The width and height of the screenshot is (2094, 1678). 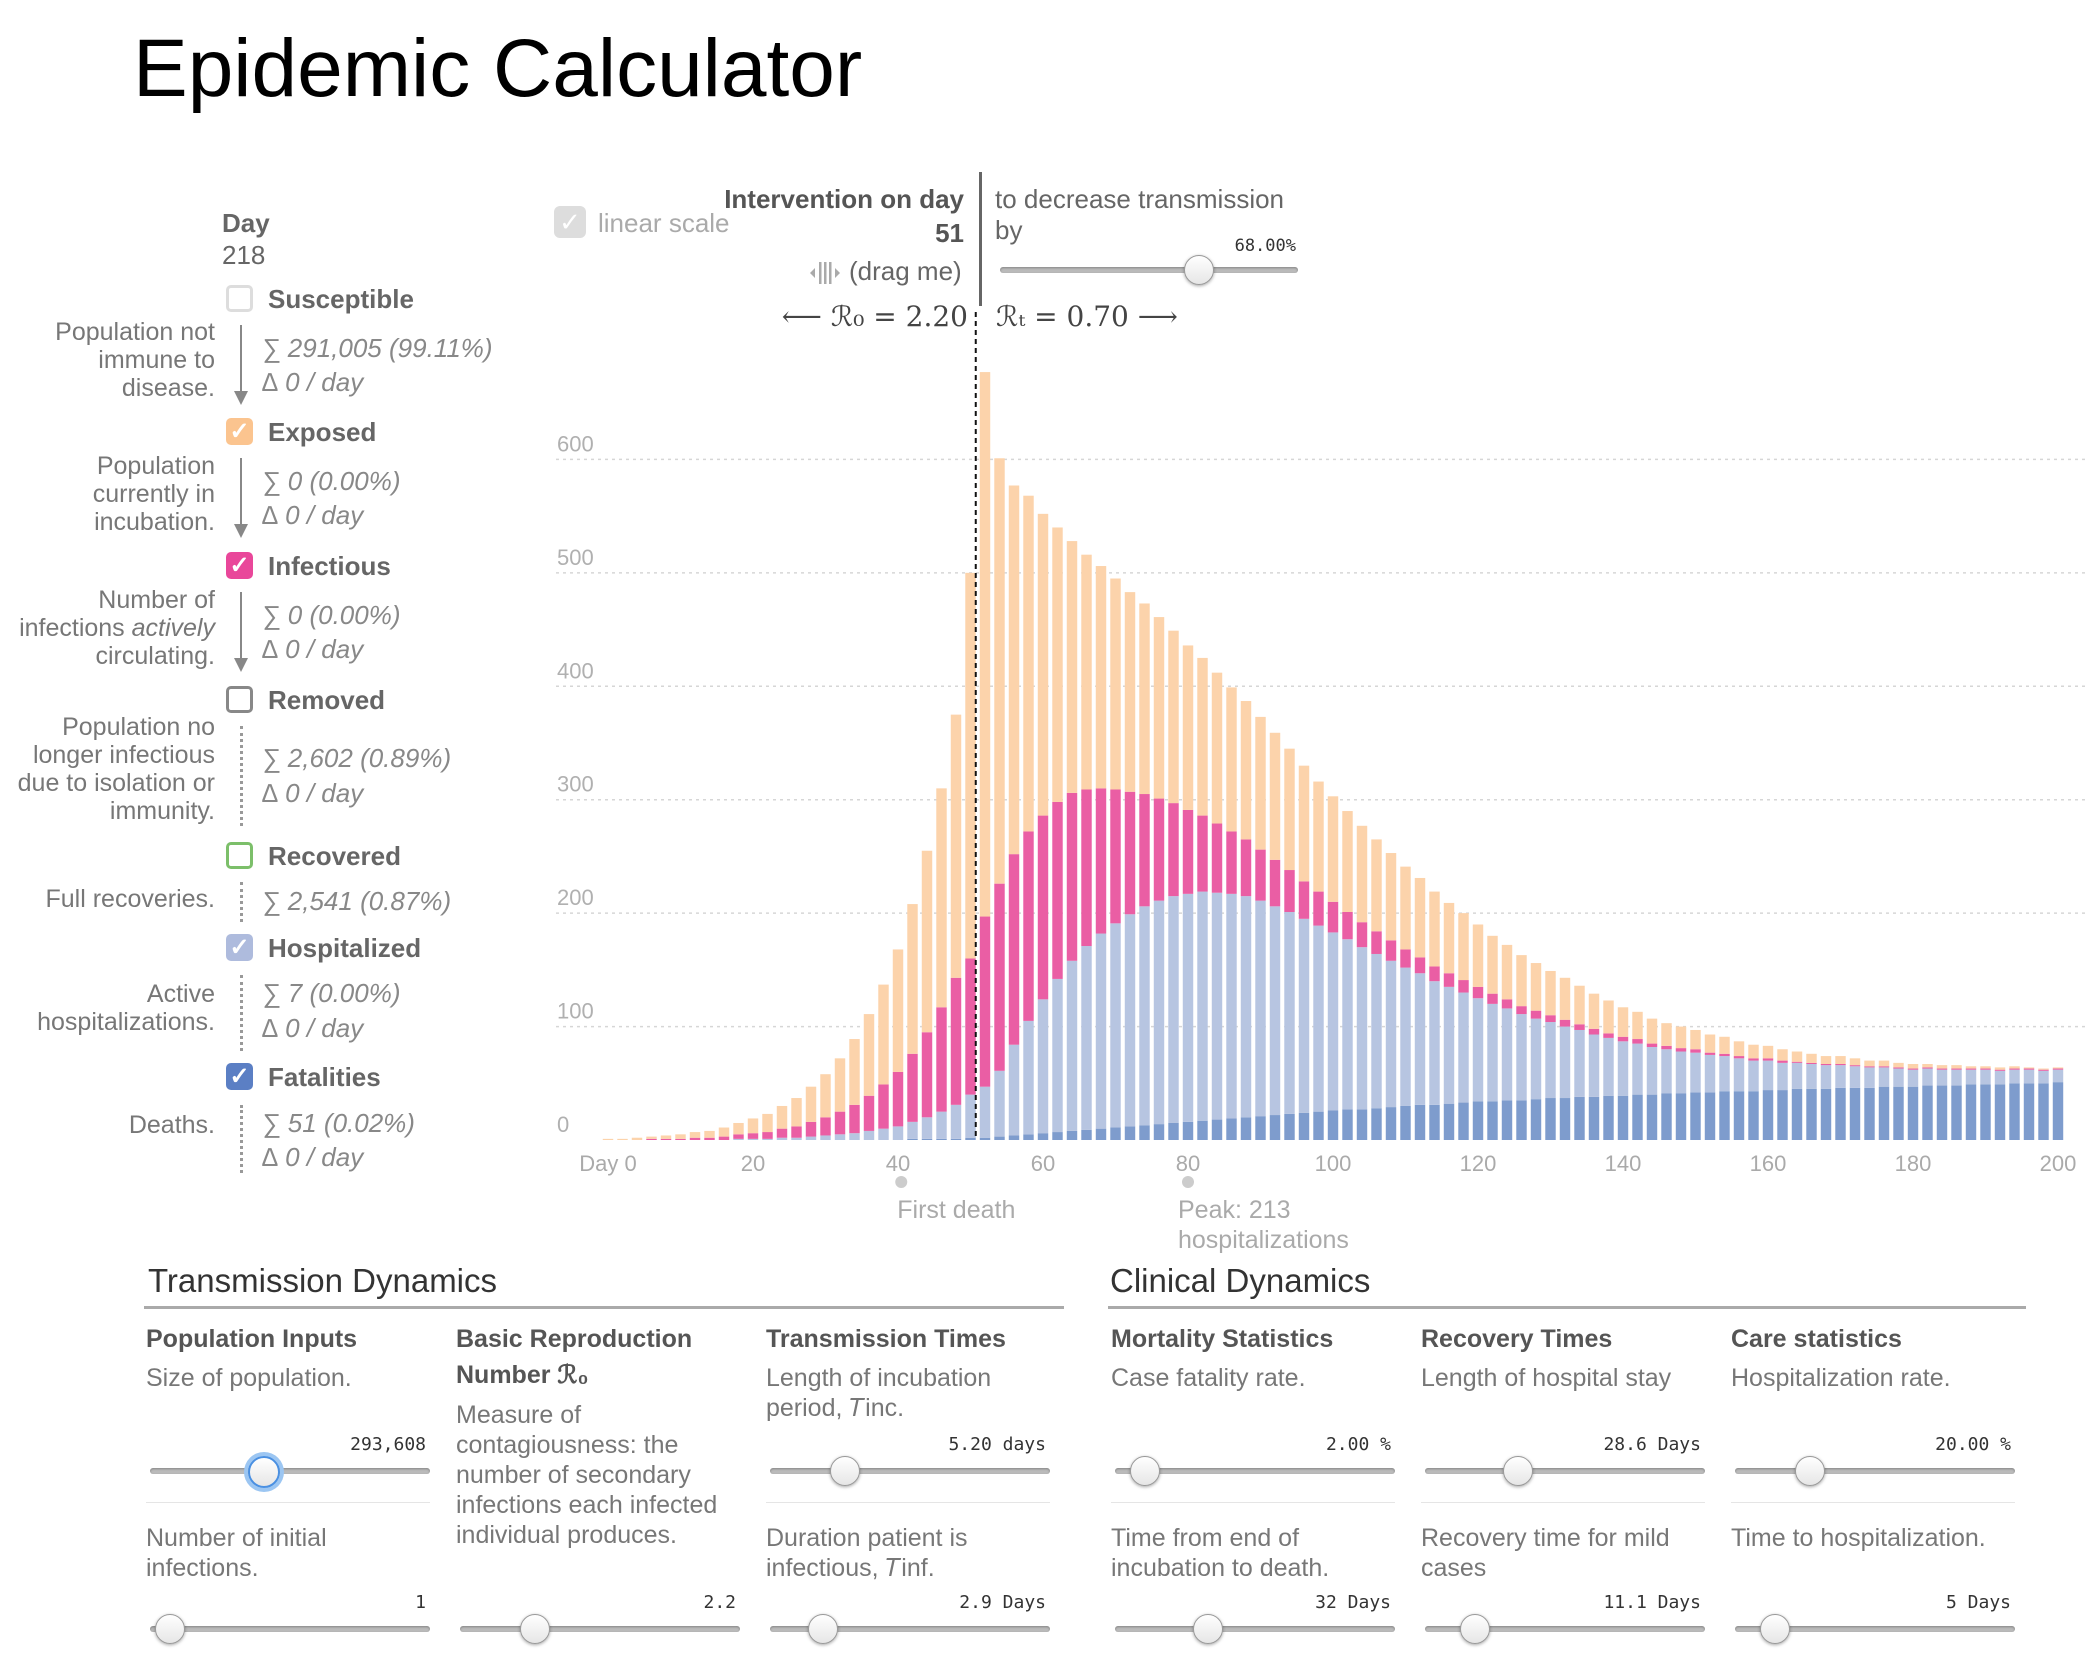 What do you see at coordinates (241, 531) in the screenshot?
I see `down-arrow-icon` at bounding box center [241, 531].